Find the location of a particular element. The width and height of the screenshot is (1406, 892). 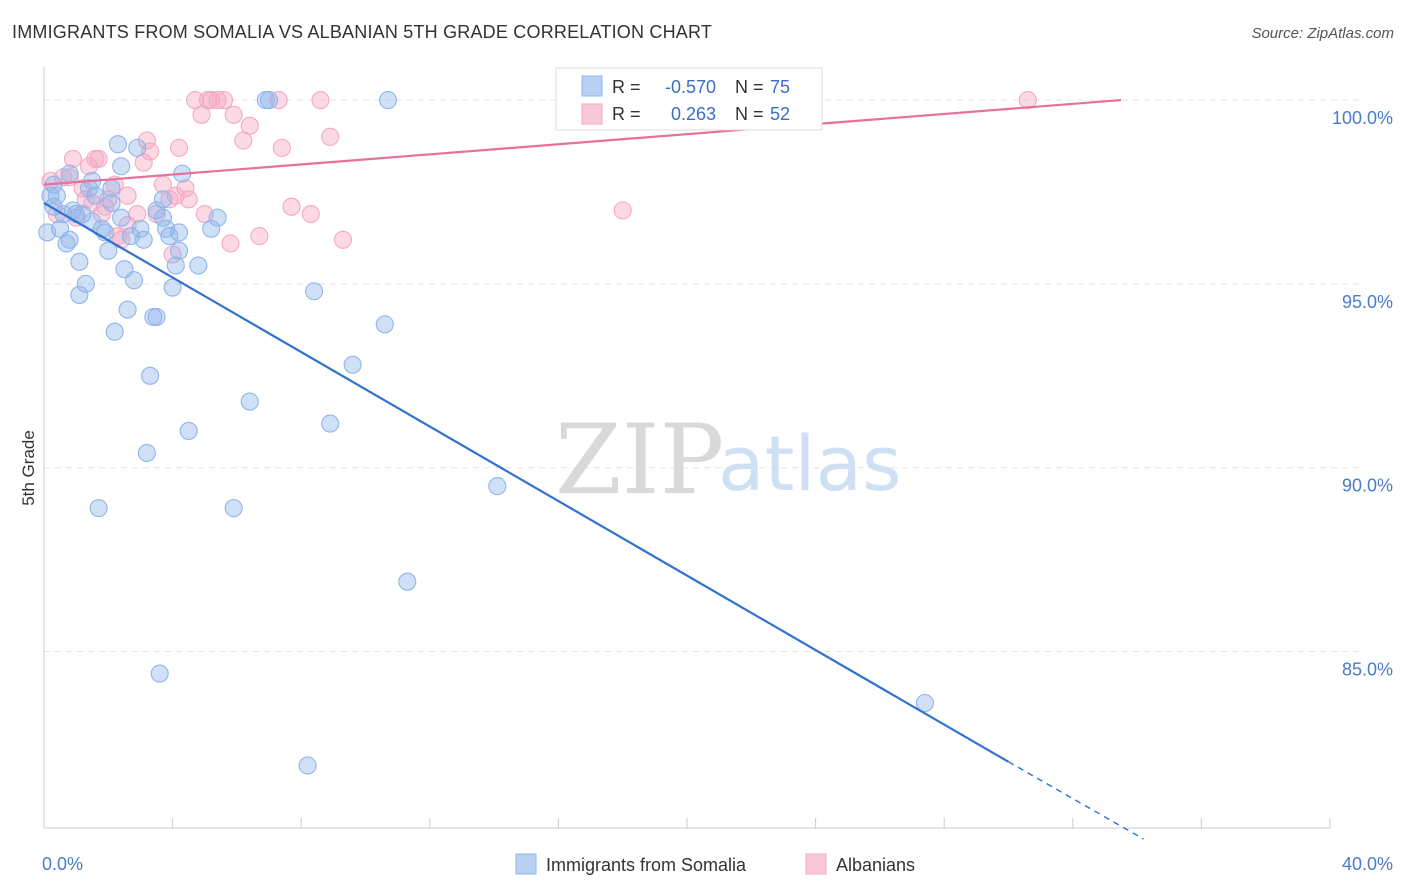

legend-somalia-label: Immigrants from Somalia is located at coordinates (646, 865).